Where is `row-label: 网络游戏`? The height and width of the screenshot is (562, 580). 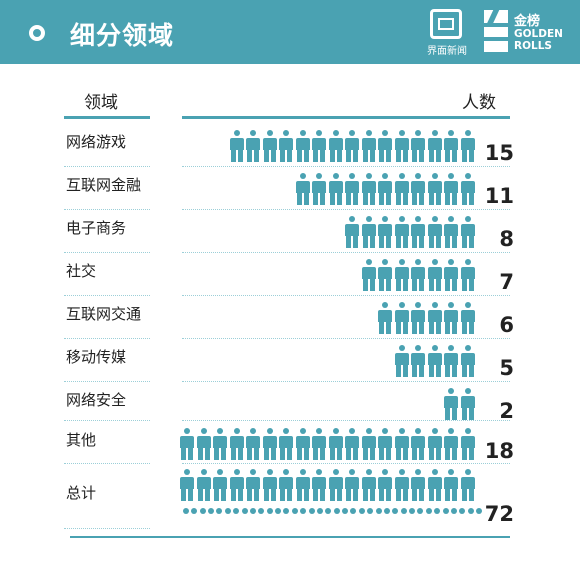
row-label: 网络游戏 is located at coordinates (96, 141).